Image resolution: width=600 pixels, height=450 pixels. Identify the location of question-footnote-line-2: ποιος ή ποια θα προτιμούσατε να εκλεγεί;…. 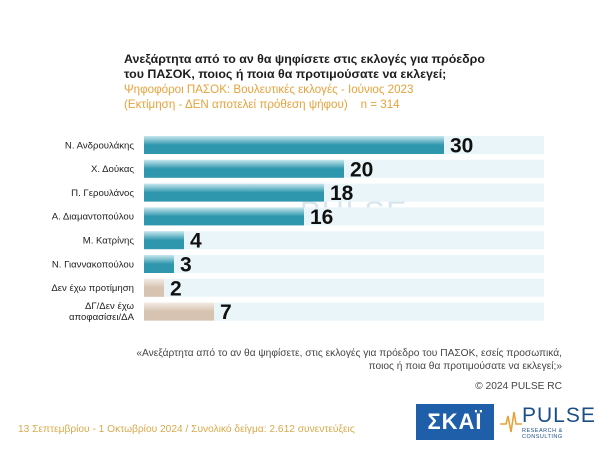
(465, 366).